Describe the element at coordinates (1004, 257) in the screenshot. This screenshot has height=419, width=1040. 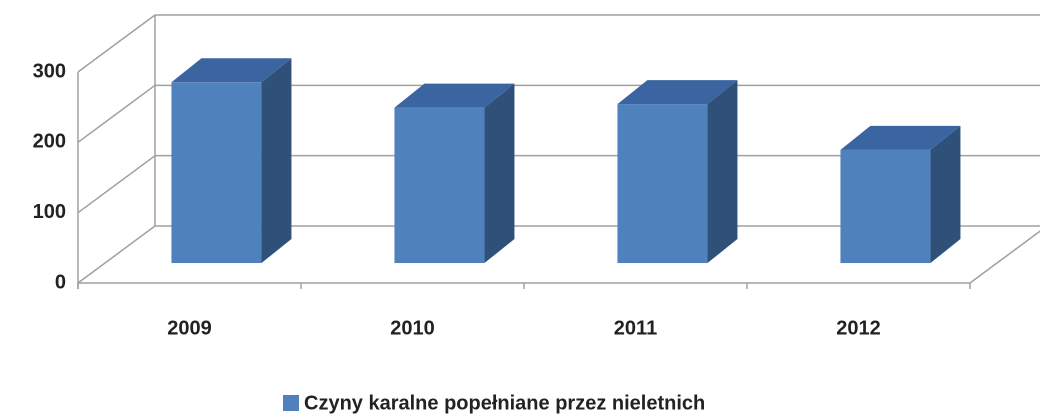
I see `floor-right-edge` at that location.